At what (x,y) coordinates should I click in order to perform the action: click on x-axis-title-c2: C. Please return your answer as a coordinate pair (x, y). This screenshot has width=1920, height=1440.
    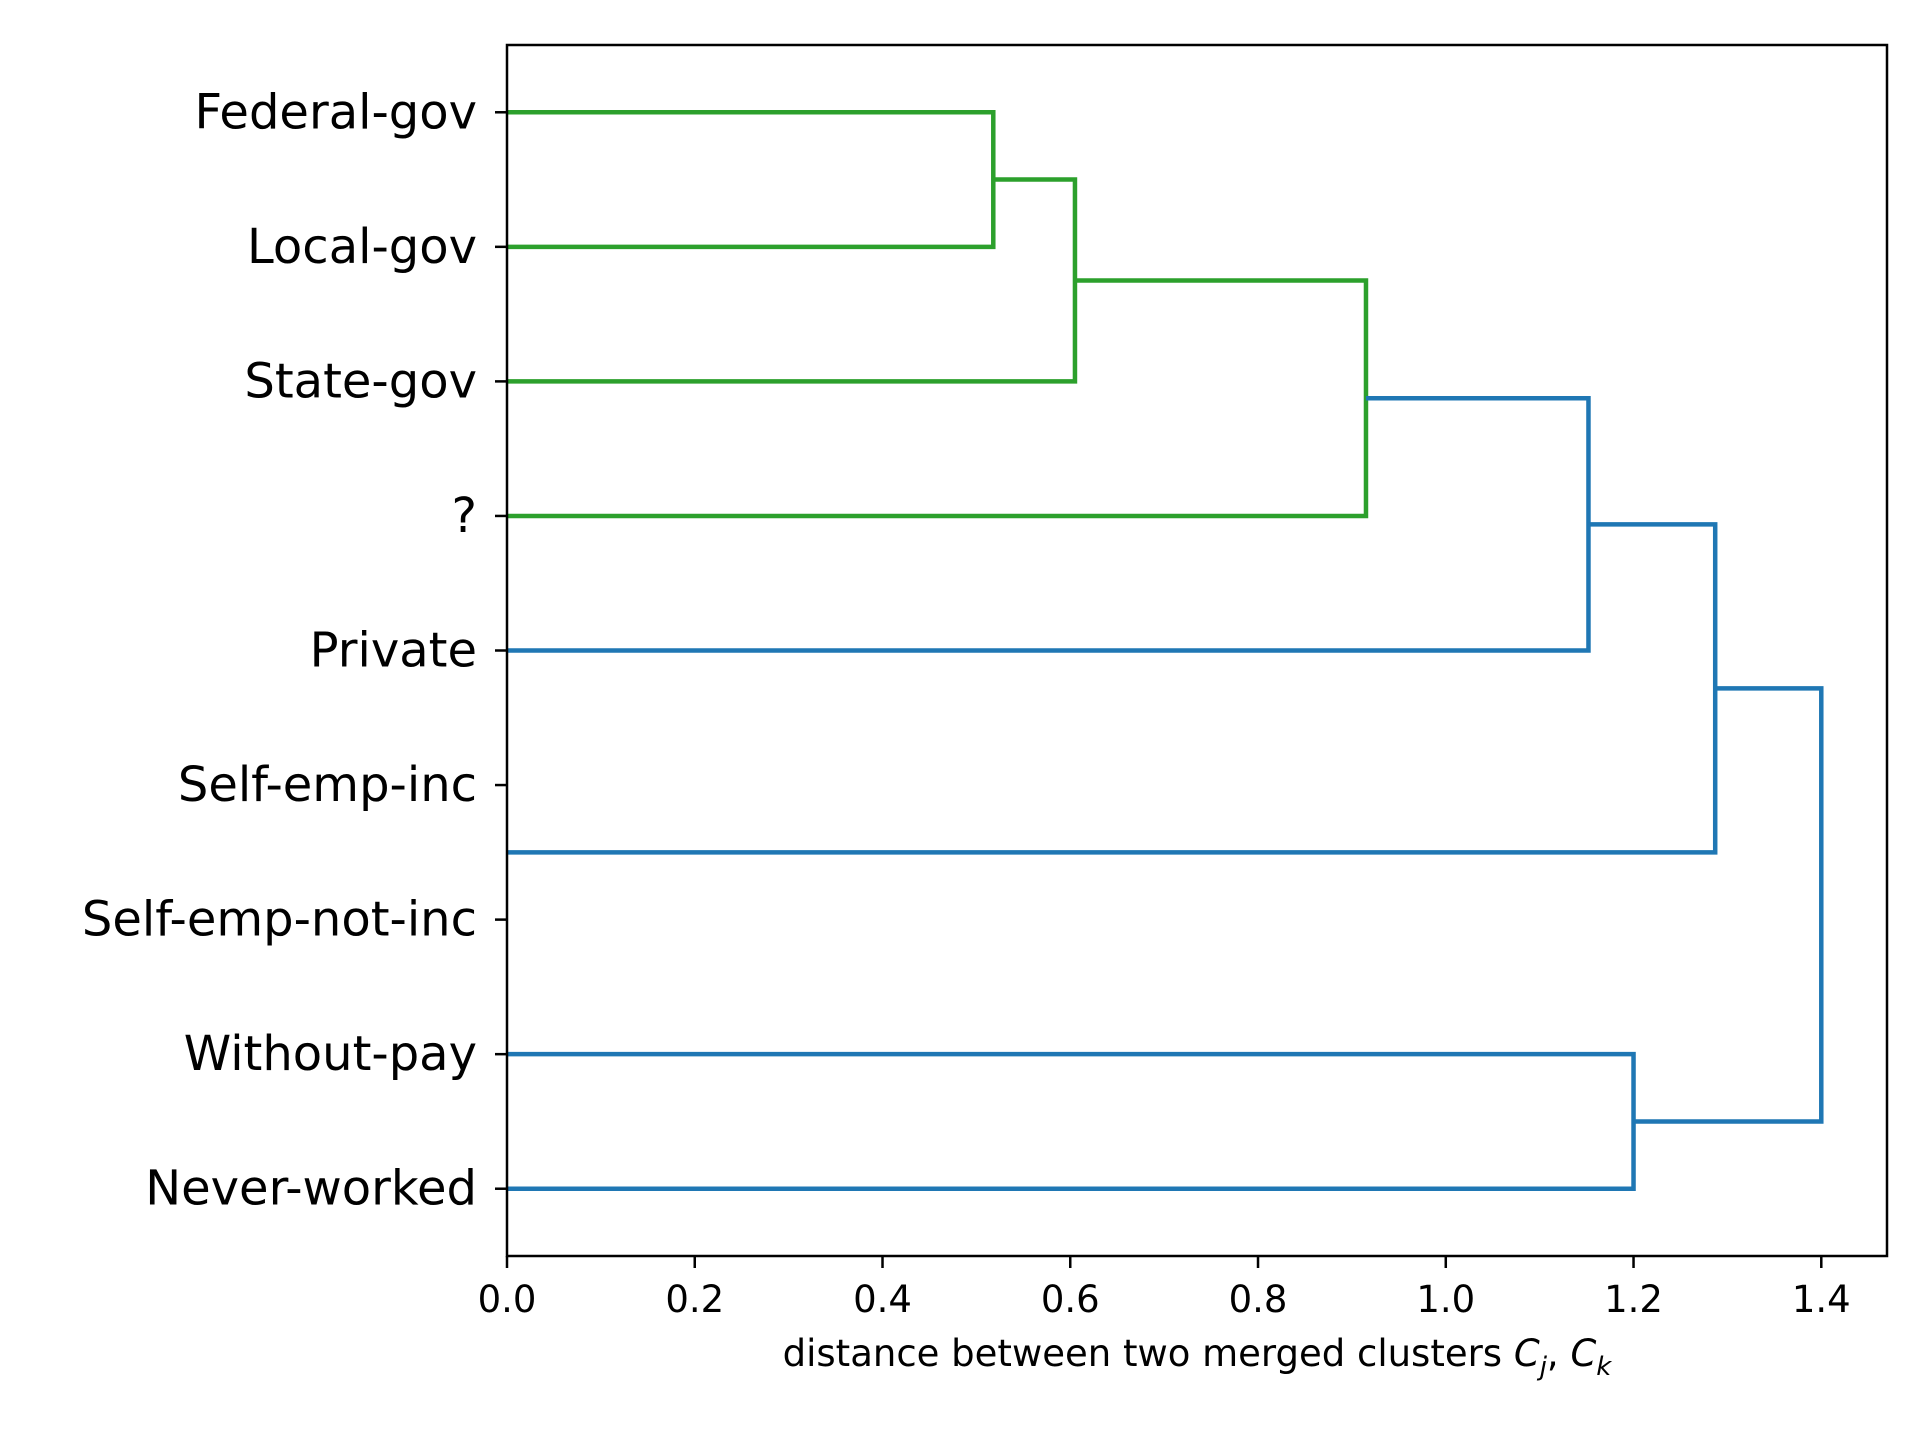
    Looking at the image, I should click on (1583, 1353).